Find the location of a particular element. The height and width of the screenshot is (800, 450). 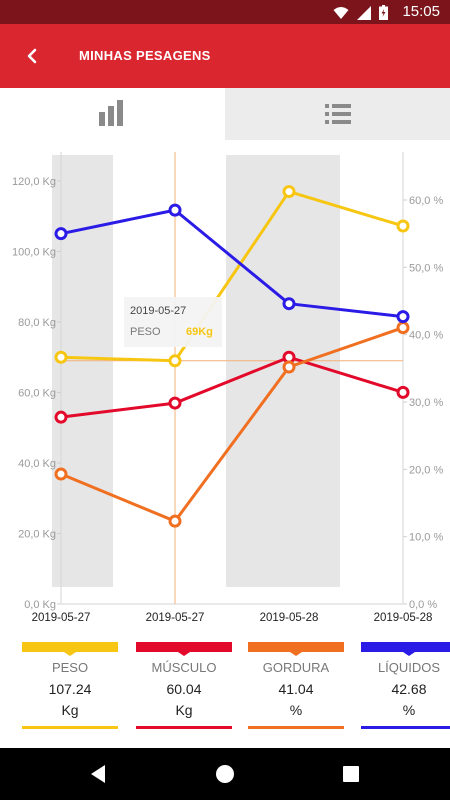

right-tick-label: 0,0 % is located at coordinates (423, 605).